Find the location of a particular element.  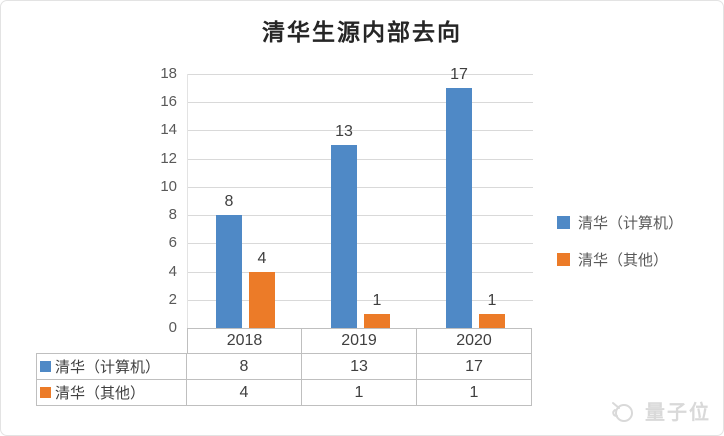

chart-title: 清华生源内部去向 is located at coordinates (362, 32).